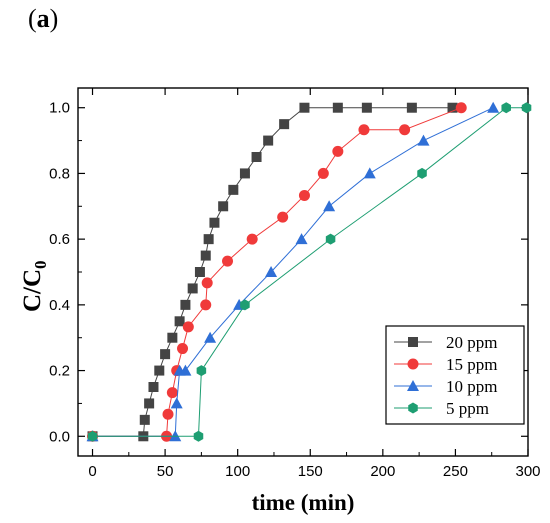 Image resolution: width=550 pixels, height=523 pixels. What do you see at coordinates (59, 239) in the screenshot?
I see `y-tick-label: 0.6` at bounding box center [59, 239].